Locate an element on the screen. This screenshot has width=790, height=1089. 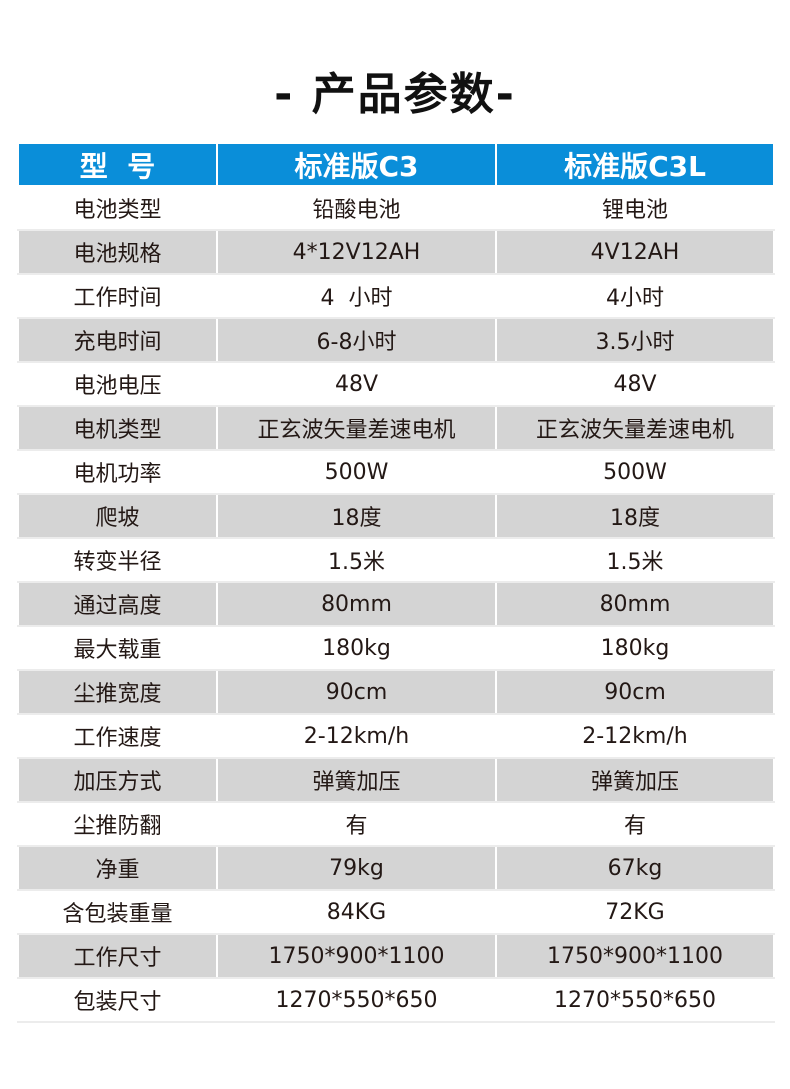
table-row: 工作时间 4 小时 4小时 is located at coordinates (396, 296).